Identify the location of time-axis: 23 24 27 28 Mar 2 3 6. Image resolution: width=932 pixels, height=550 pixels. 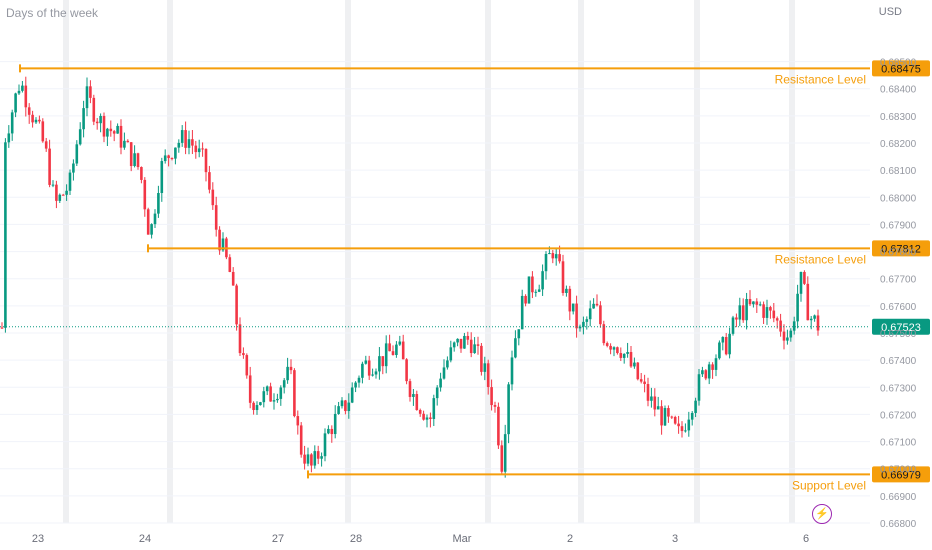
(420, 539).